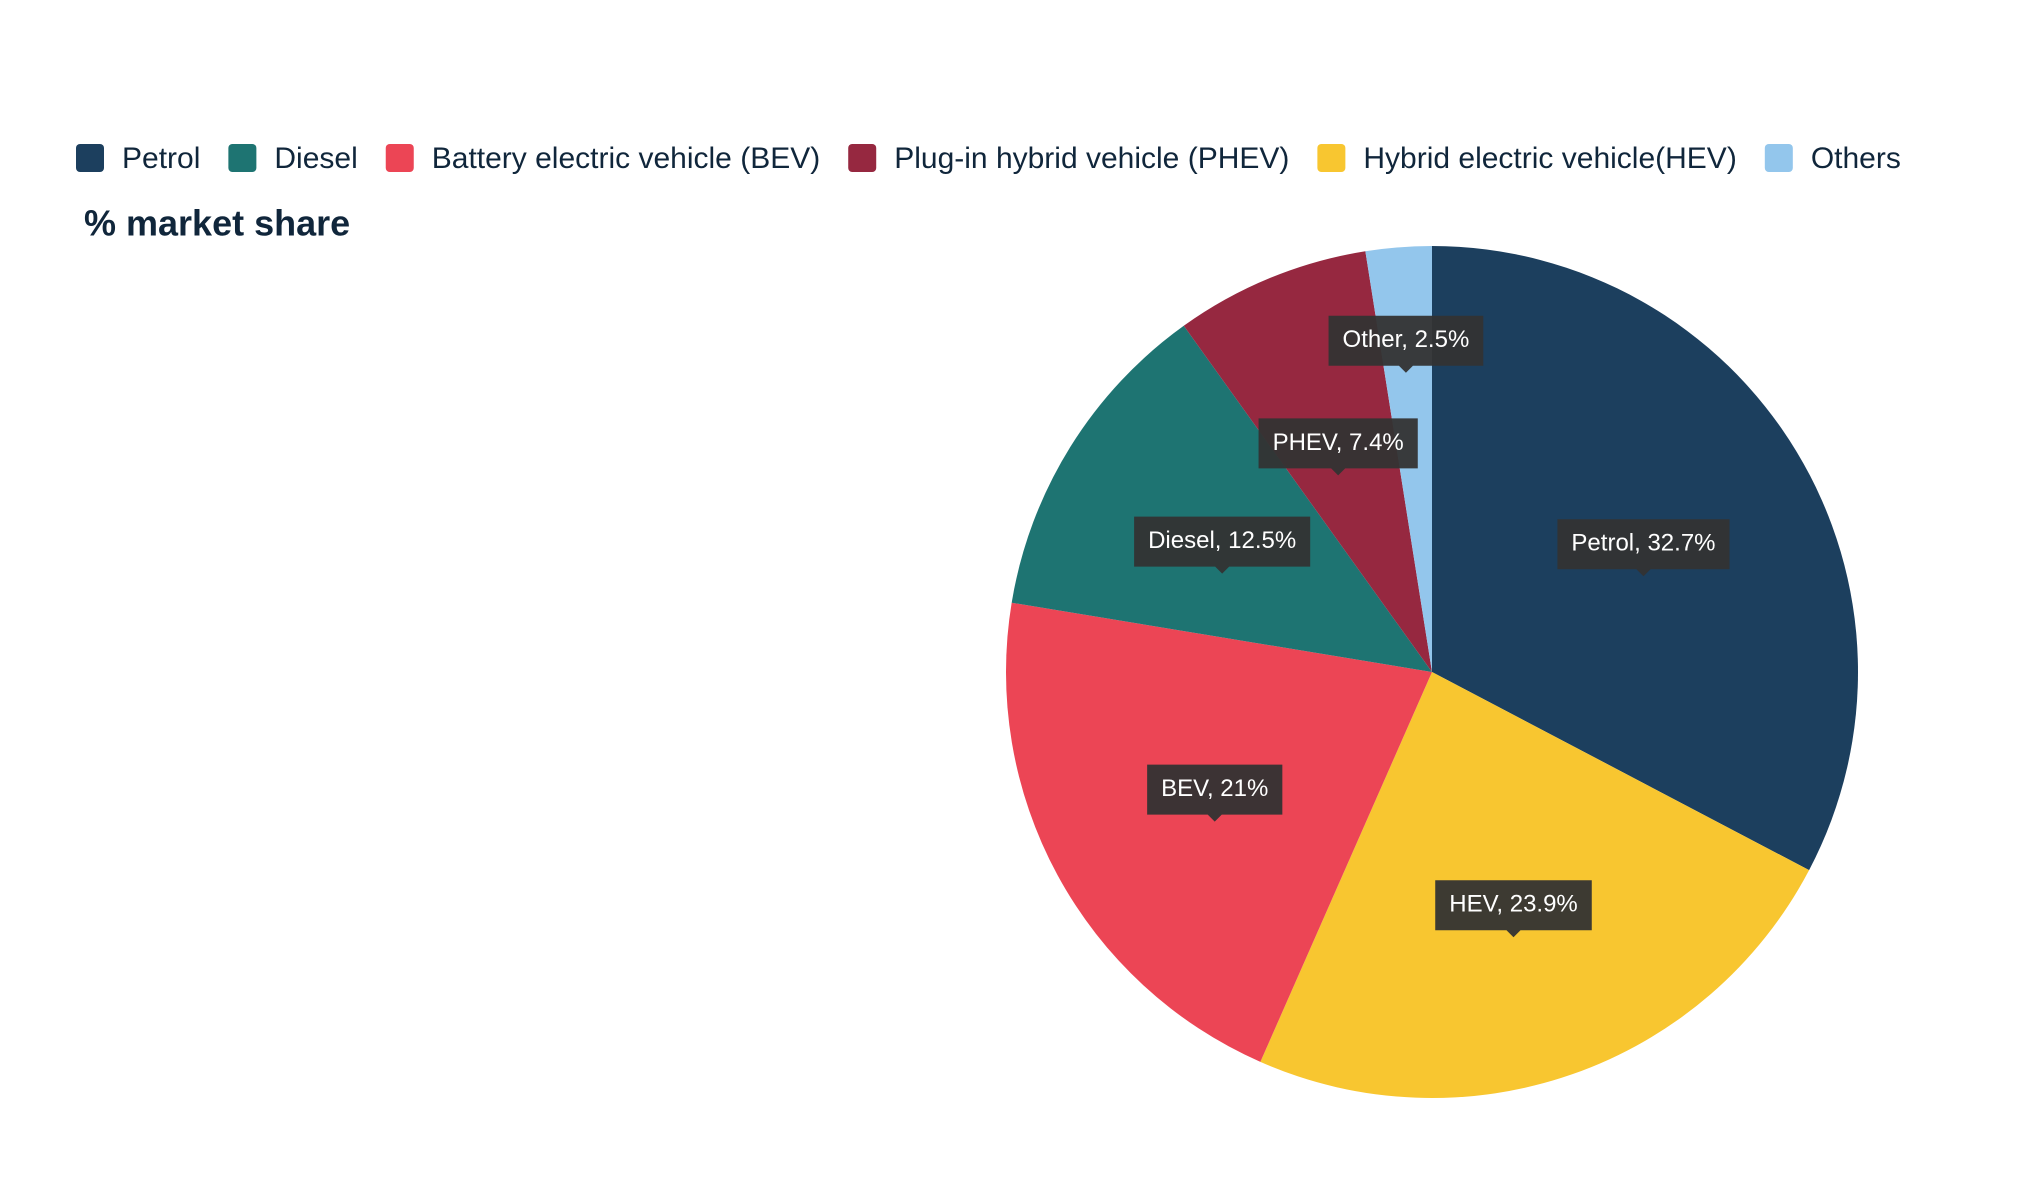 This screenshot has width=2035, height=1190. Describe the element at coordinates (1513, 904) in the screenshot. I see `data-label: HEV, 23.9%` at that location.